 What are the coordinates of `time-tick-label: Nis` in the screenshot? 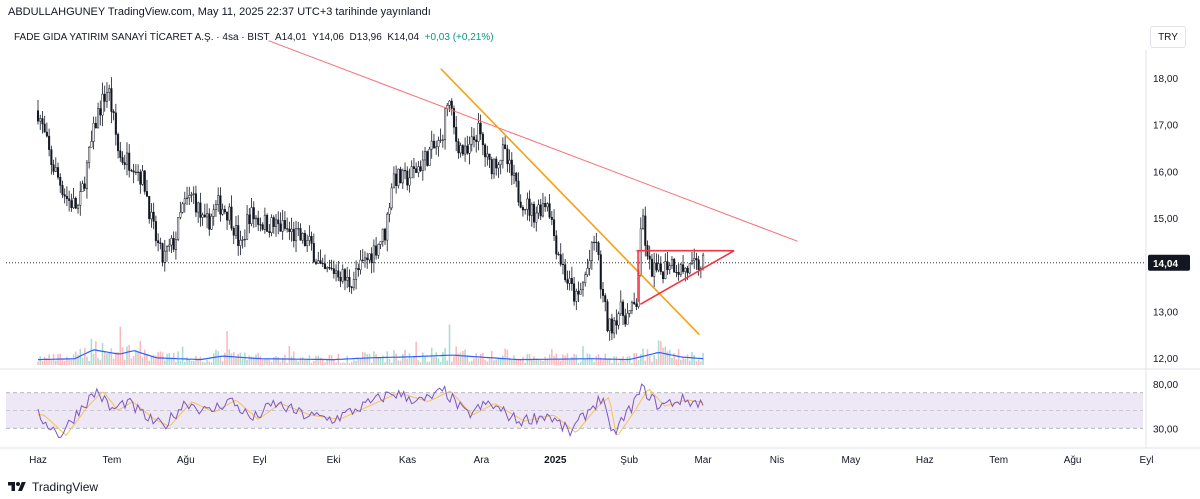 It's located at (777, 460).